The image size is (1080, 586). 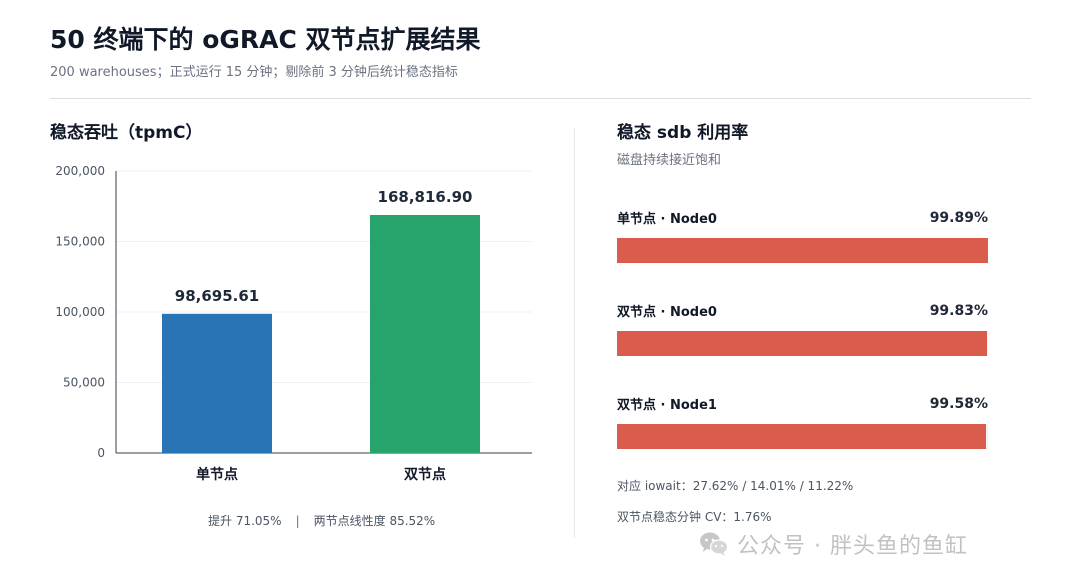 I want to click on utilization-value: 99.89%, so click(x=958, y=218).